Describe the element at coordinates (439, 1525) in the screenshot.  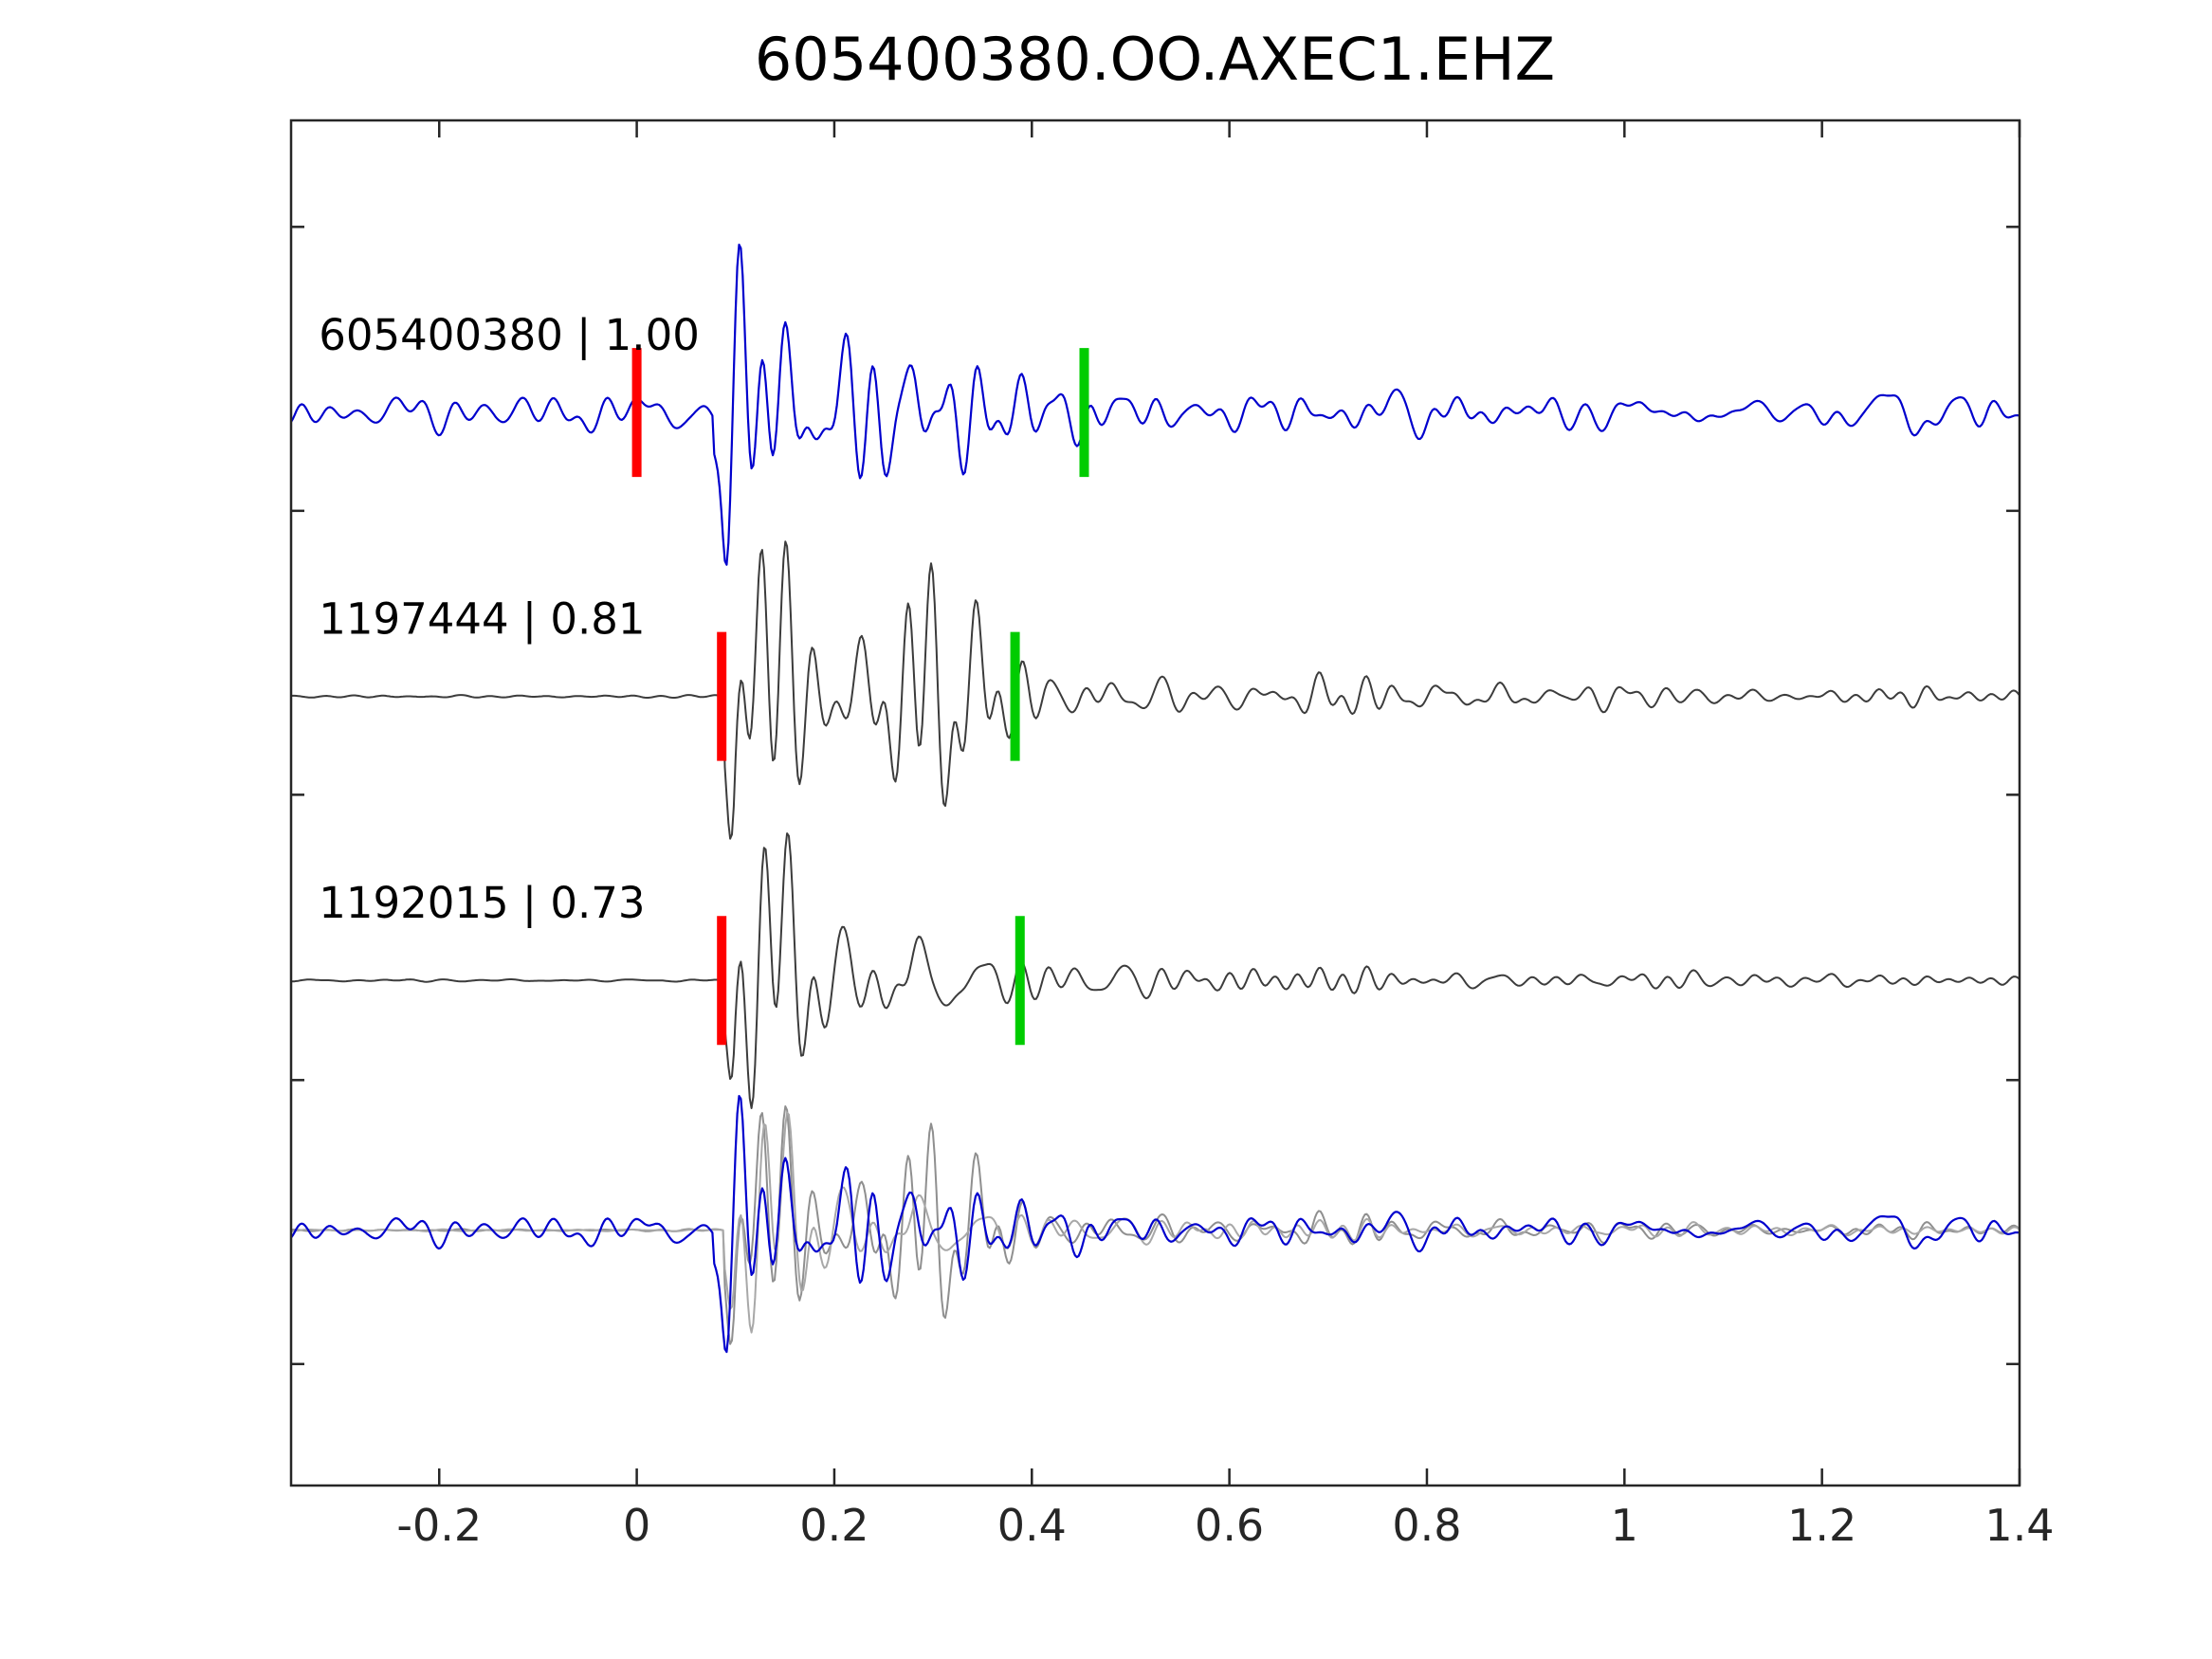
I see `x-tick-label: -0.2` at that location.